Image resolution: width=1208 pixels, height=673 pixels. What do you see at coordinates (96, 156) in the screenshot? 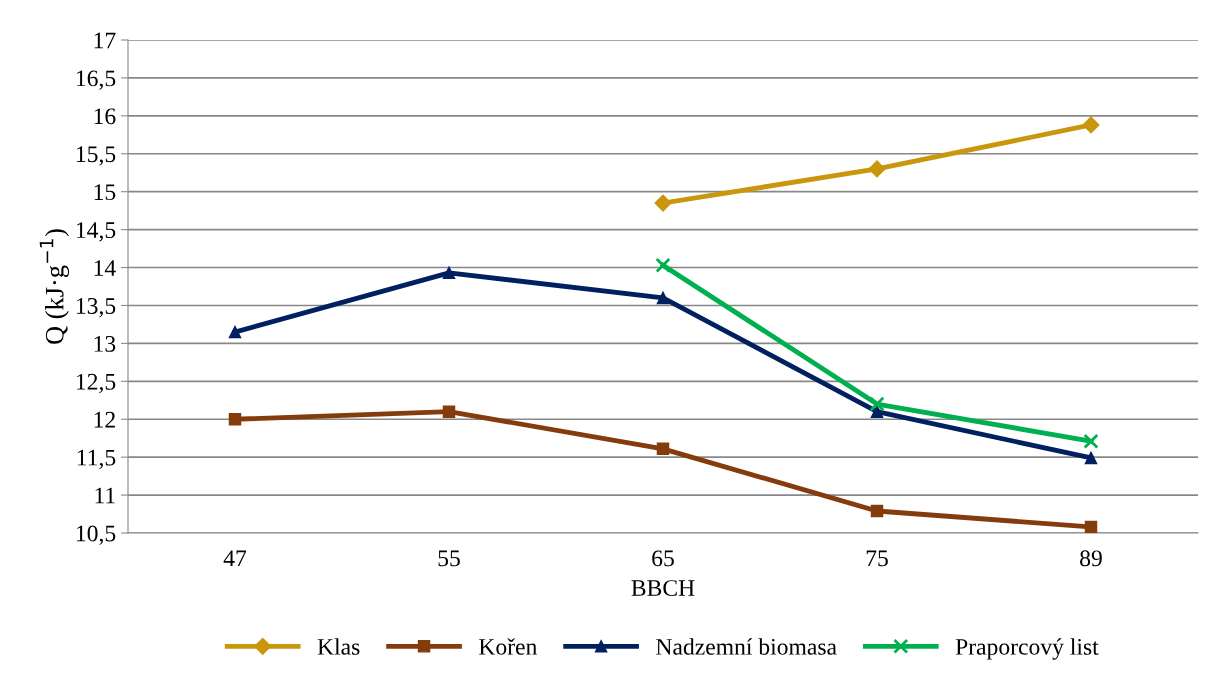
I see `y-tick-label: 15,5` at bounding box center [96, 156].